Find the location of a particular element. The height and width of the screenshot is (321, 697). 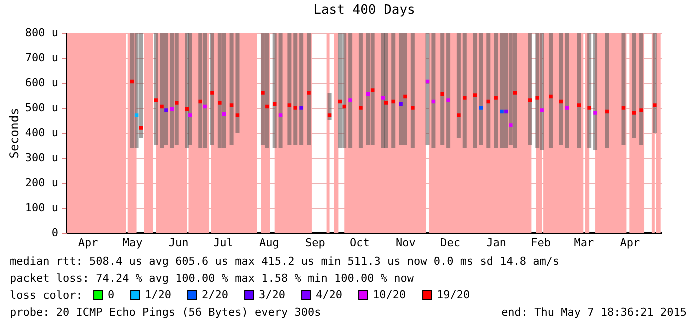

y-tick-label: 100 u is located at coordinates (41, 208).